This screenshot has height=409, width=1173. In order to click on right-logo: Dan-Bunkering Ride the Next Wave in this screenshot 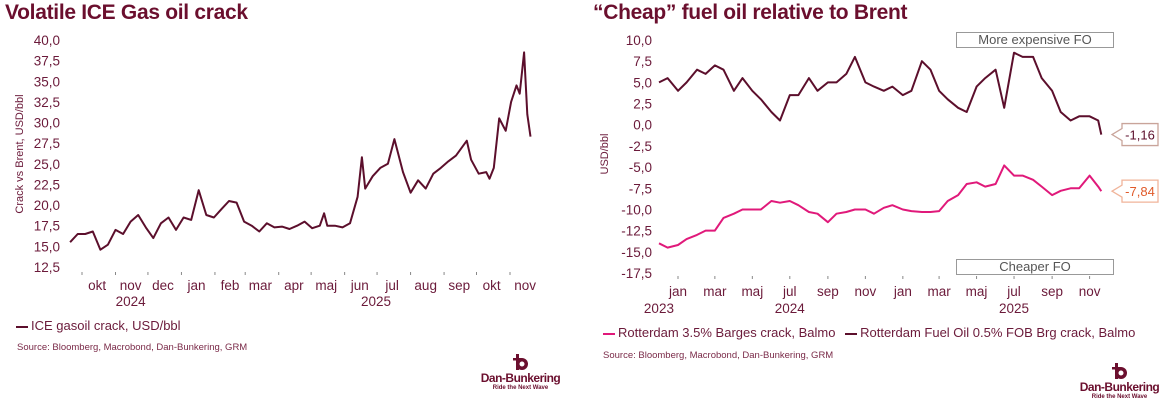, I will do `click(1119, 381)`.